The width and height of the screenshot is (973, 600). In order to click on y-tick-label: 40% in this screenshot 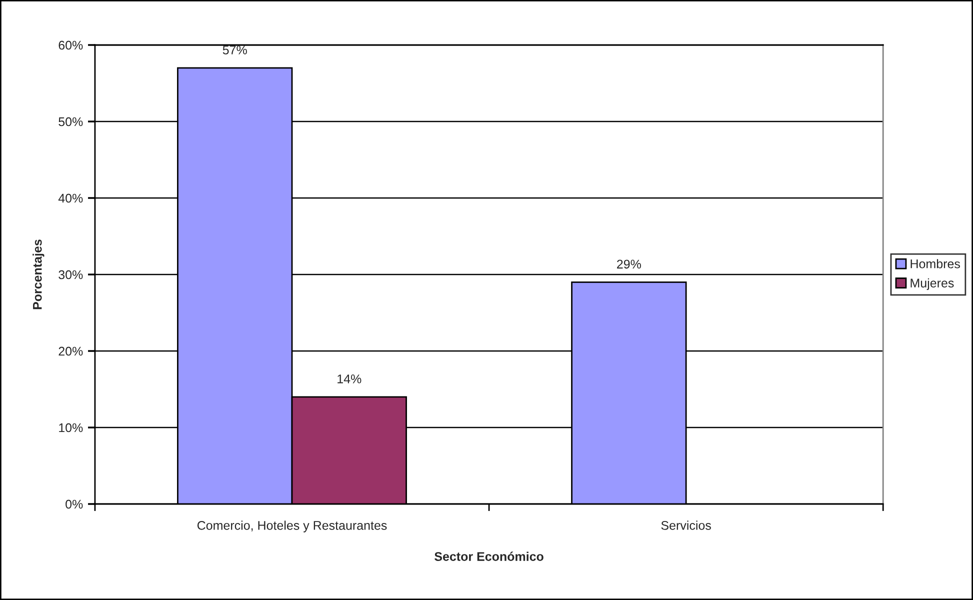, I will do `click(70, 198)`.